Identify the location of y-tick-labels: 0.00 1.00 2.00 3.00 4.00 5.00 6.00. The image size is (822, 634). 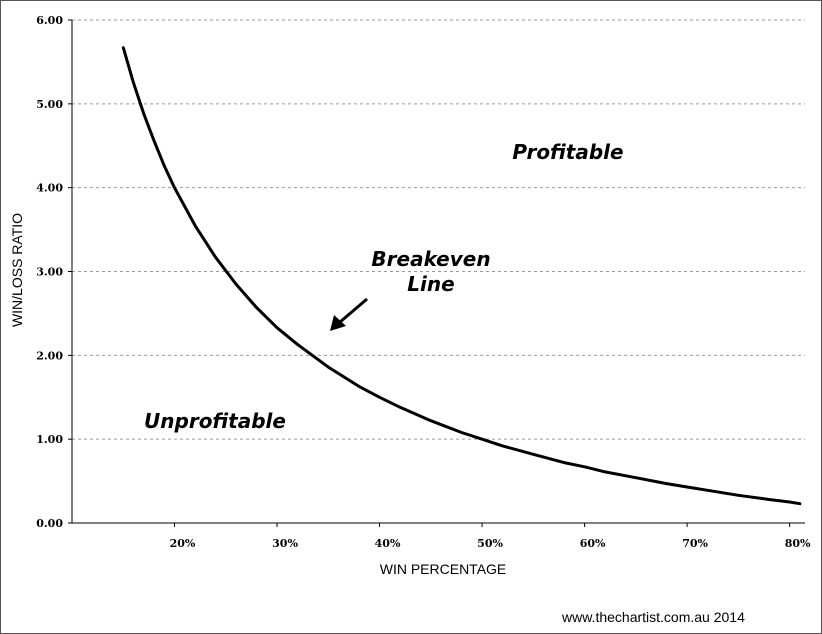
(54, 272).